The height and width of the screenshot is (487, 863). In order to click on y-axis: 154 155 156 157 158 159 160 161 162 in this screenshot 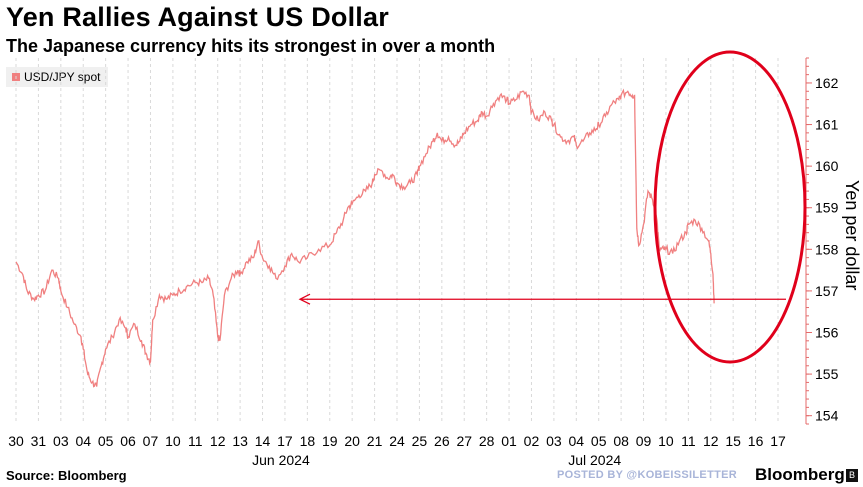, I will do `click(822, 241)`.